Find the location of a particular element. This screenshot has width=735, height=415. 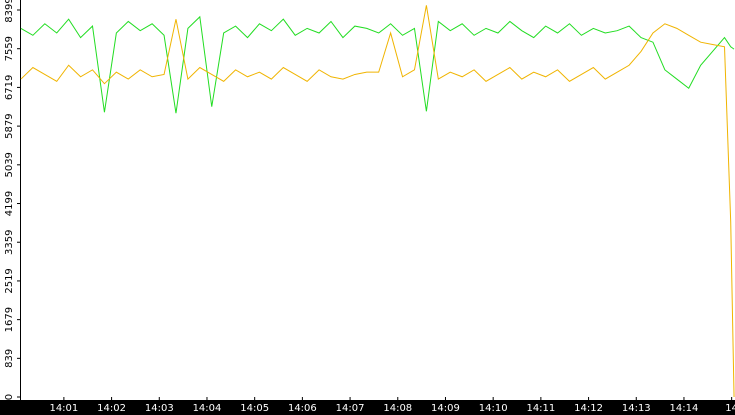

y-tick-label: 7559 is located at coordinates (9, 48).